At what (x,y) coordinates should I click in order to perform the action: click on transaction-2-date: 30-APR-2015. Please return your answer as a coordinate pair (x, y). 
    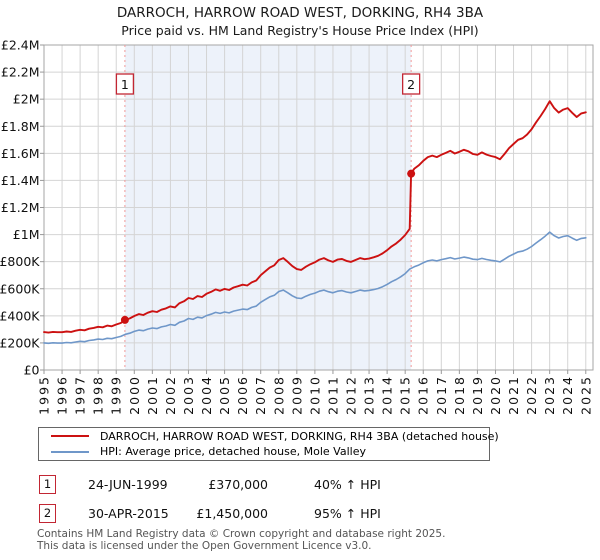
    Looking at the image, I should click on (128, 513).